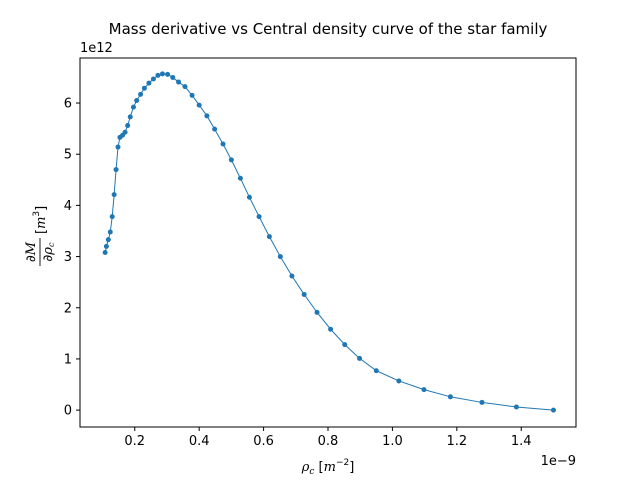 Image resolution: width=640 pixels, height=480 pixels. What do you see at coordinates (41, 231) in the screenshot?
I see `y-label-unit-open: [` at bounding box center [41, 231].